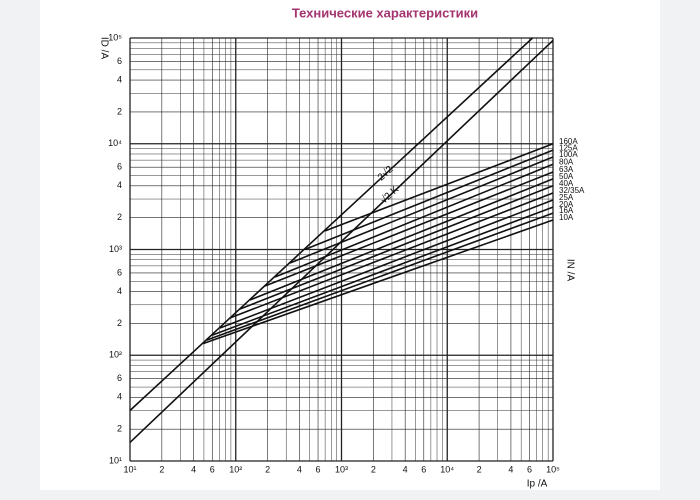 The height and width of the screenshot is (500, 700). Describe the element at coordinates (553, 469) in the screenshot. I see `x-tick-label: 10⁵` at that location.